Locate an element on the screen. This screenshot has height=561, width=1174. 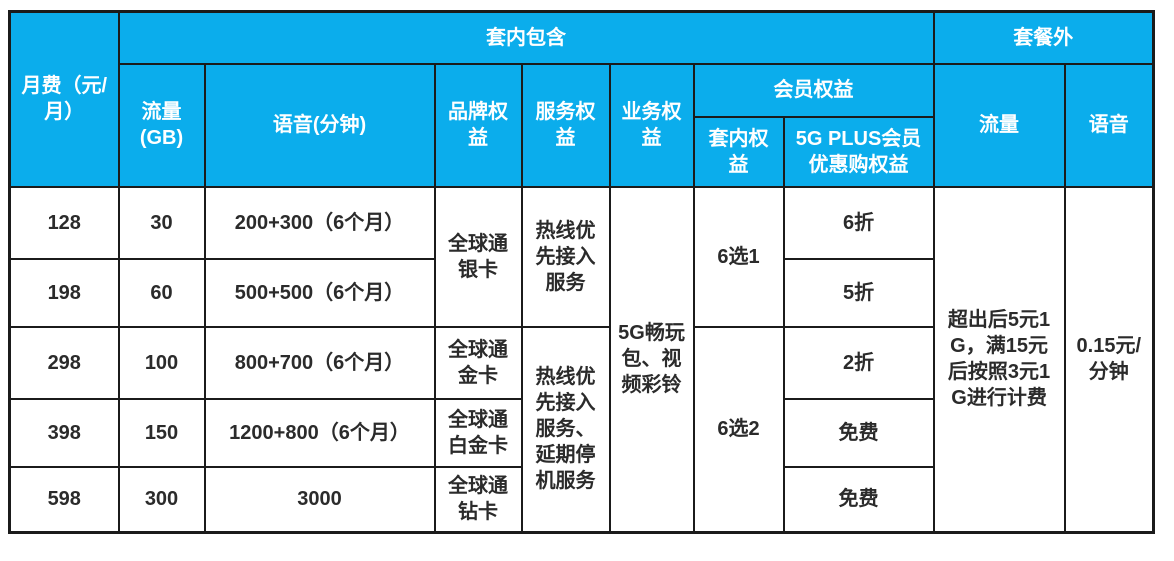
header-service-benefit: 服务权益 is located at coordinates (565, 125).